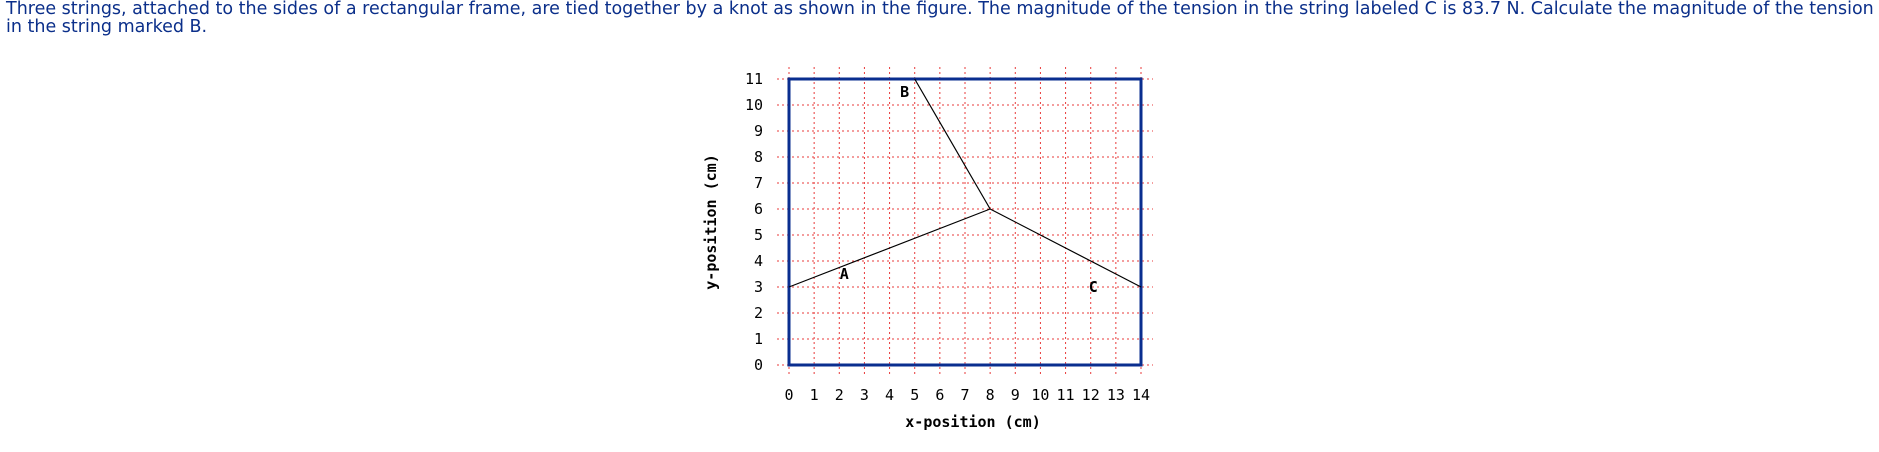 The image size is (1879, 452). Describe the element at coordinates (1040, 395) in the screenshot. I see `x-tick-label: 10` at that location.